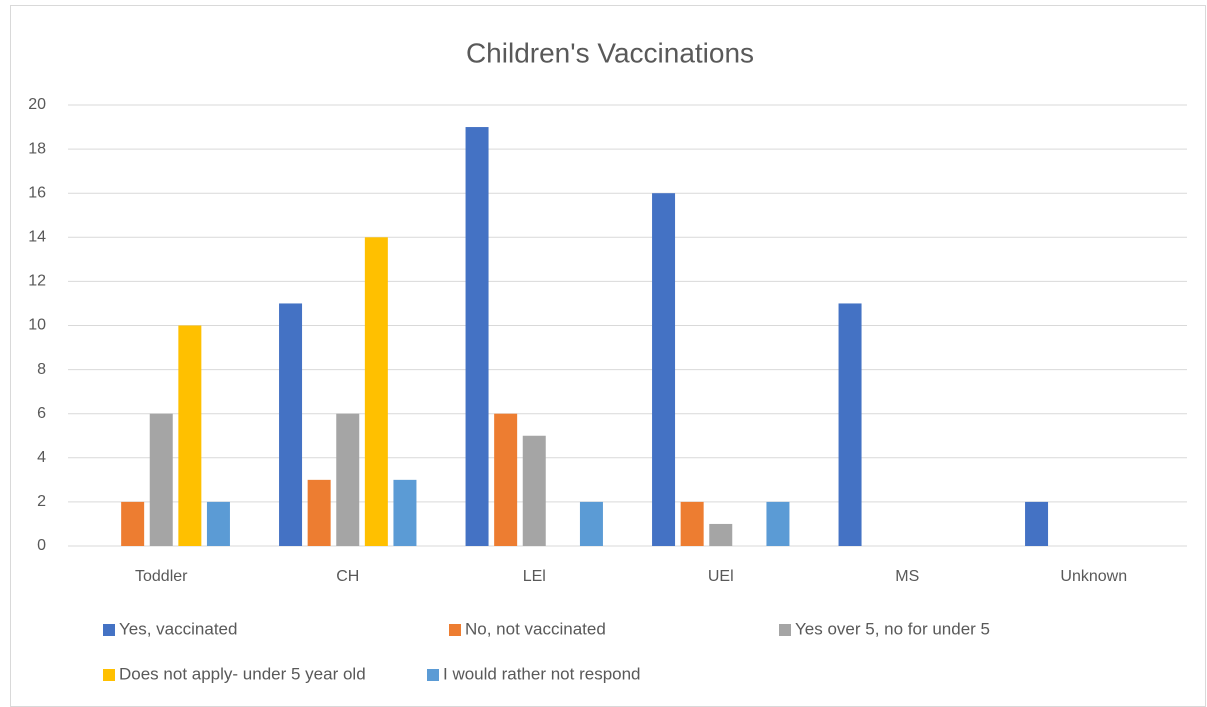 The width and height of the screenshot is (1207, 707). What do you see at coordinates (41, 501) in the screenshot?
I see `y-tick-label: 2` at bounding box center [41, 501].